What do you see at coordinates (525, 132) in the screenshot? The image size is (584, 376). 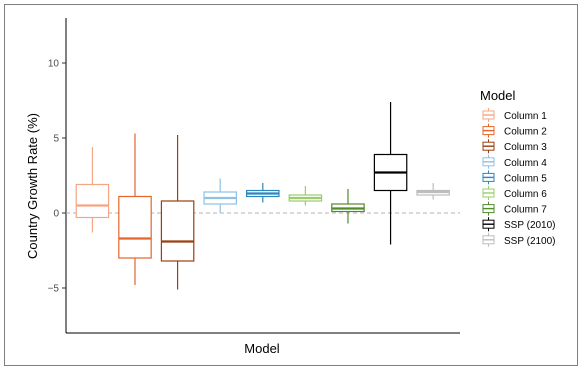 I see `legend-label: Column 2` at bounding box center [525, 132].